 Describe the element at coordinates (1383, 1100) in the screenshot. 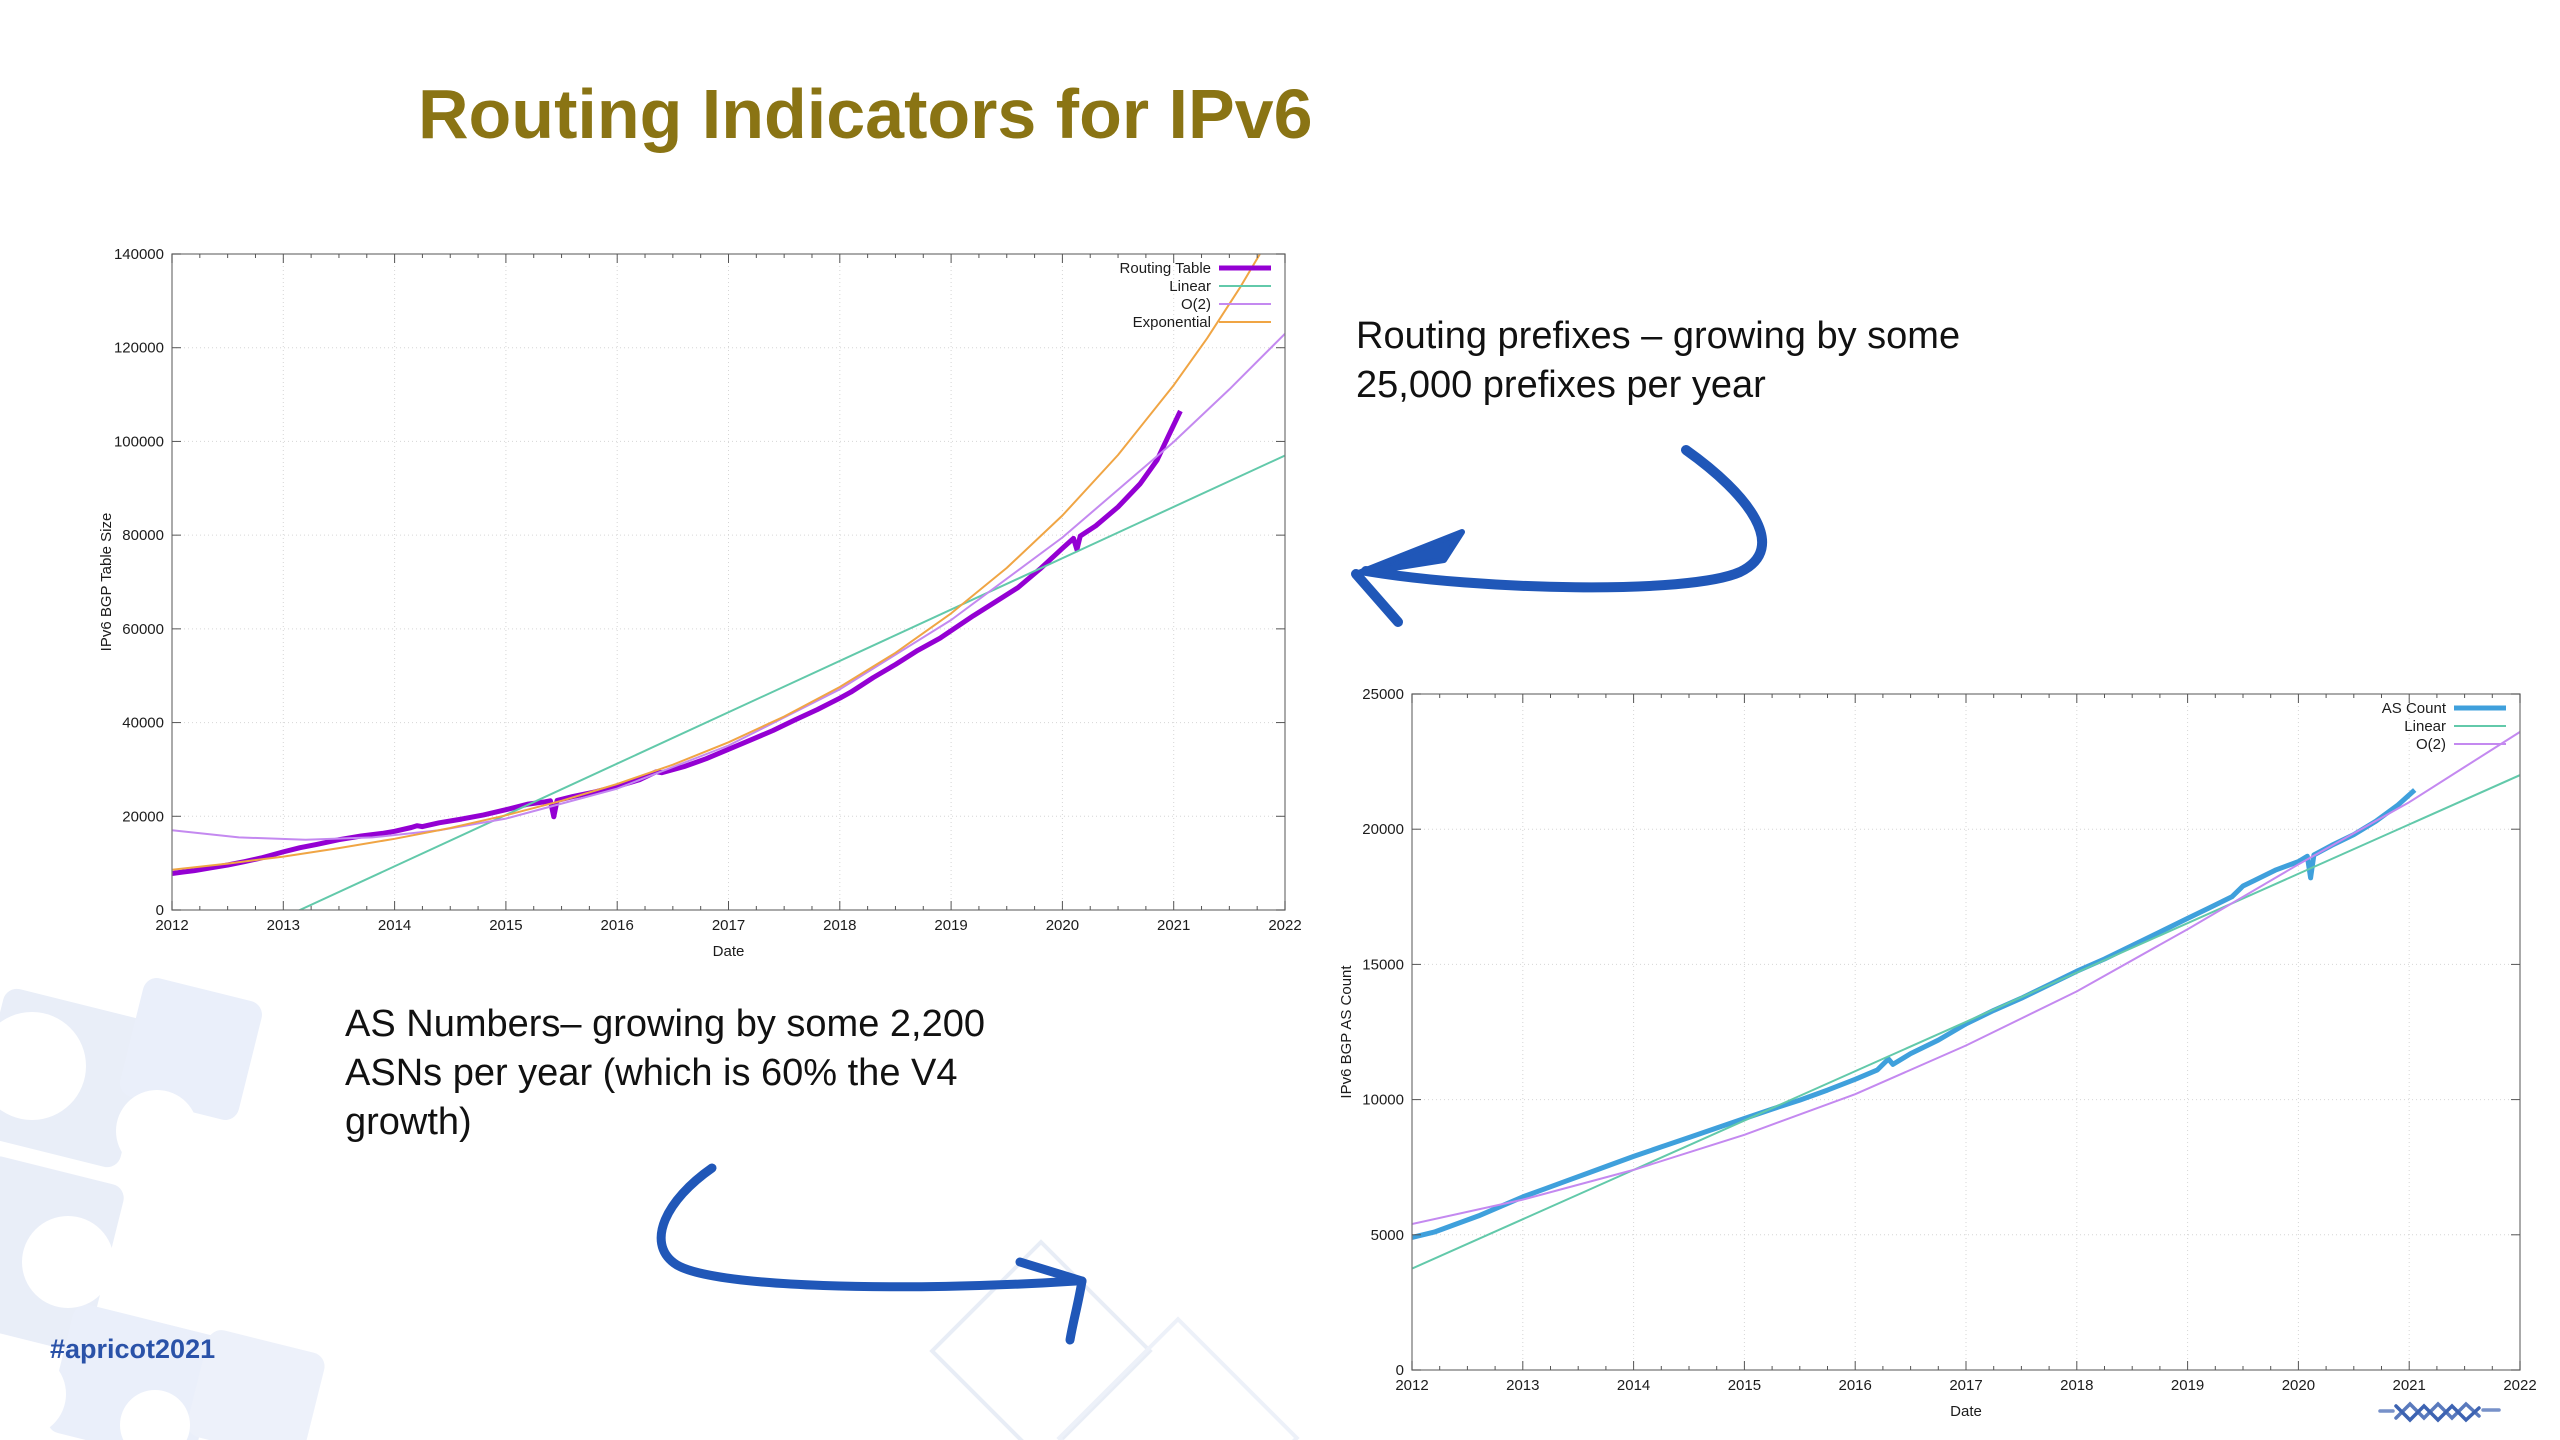

I see `y-tick-label: 10000` at that location.